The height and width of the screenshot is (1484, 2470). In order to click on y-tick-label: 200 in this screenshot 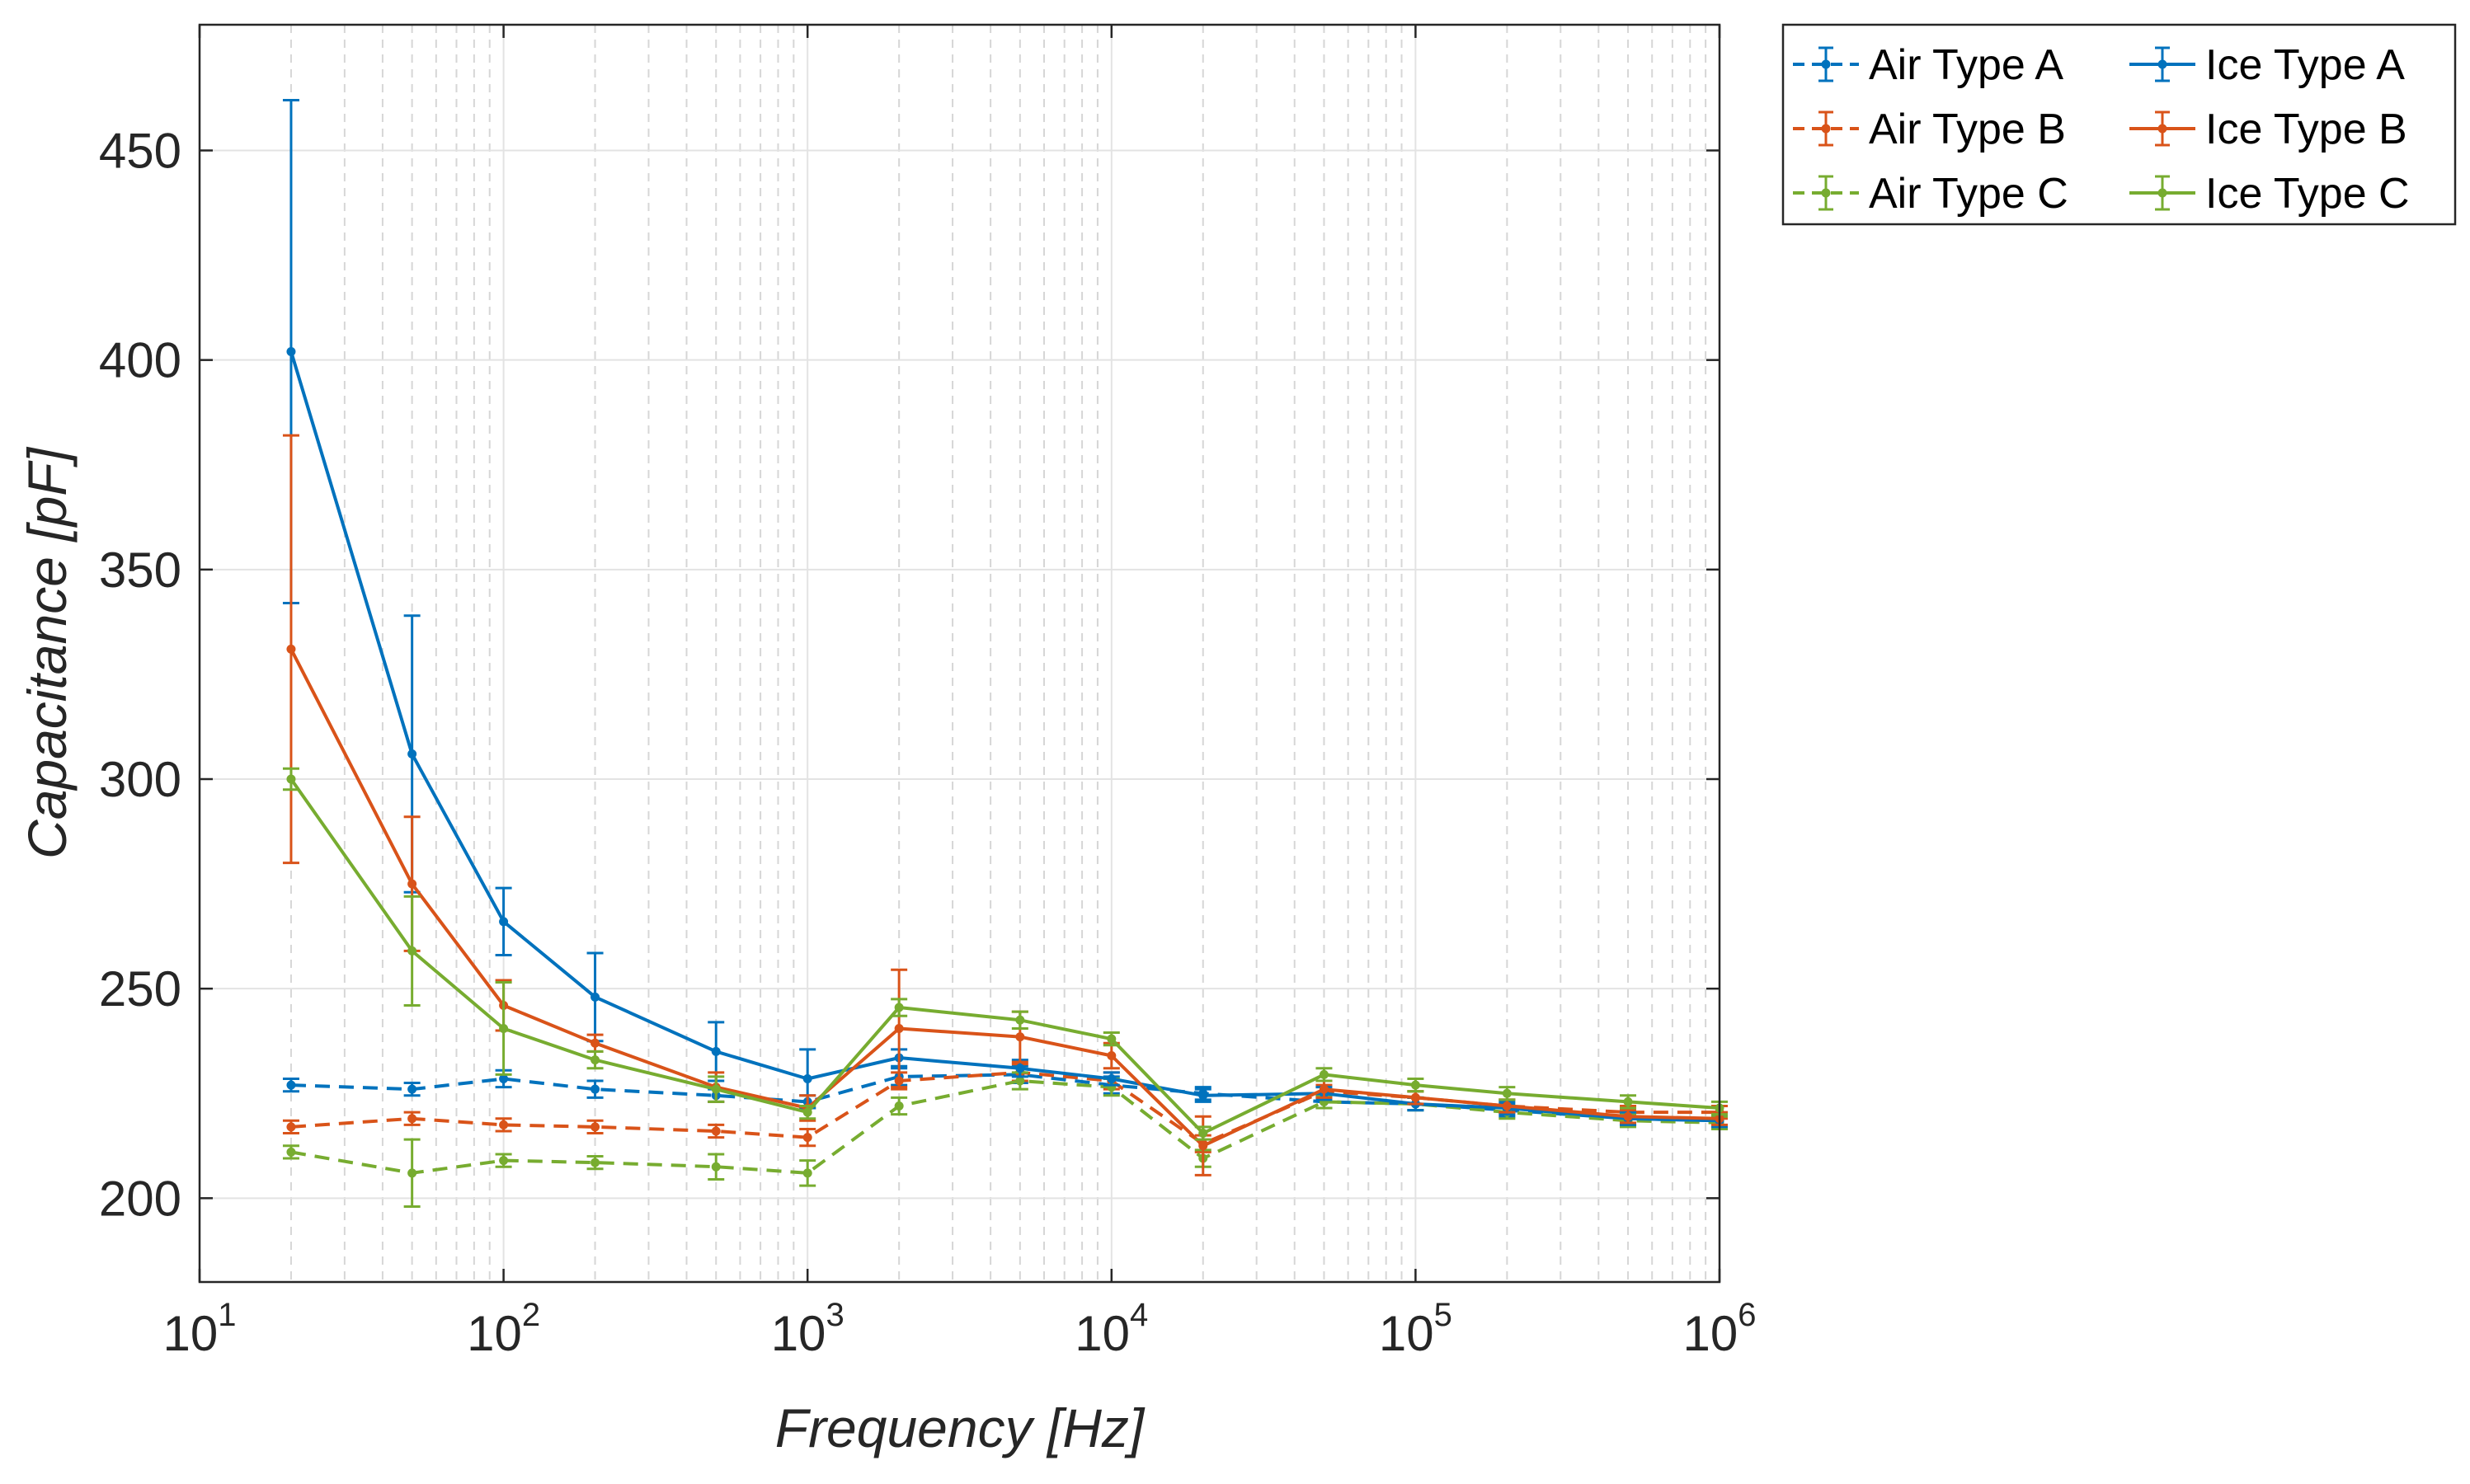, I will do `click(140, 1198)`.